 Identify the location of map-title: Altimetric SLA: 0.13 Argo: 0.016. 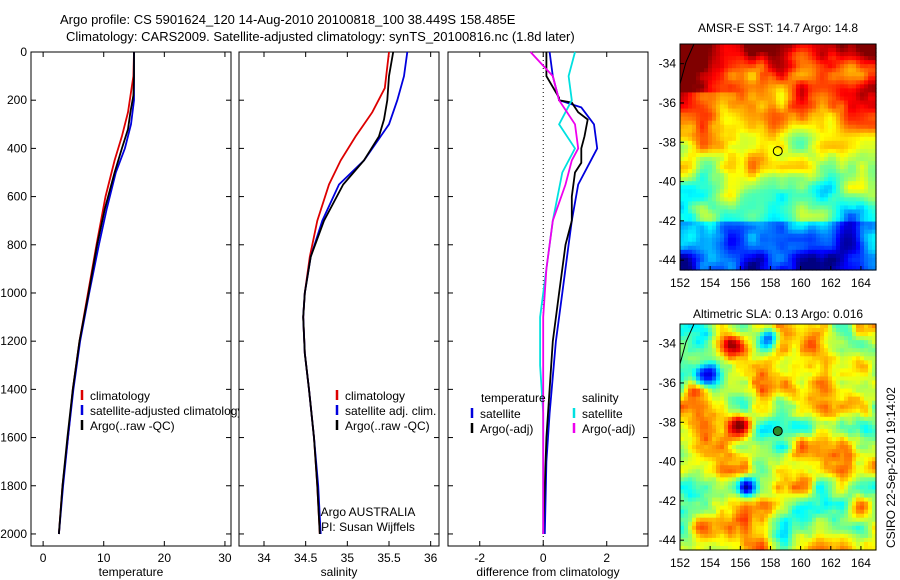
(778, 314).